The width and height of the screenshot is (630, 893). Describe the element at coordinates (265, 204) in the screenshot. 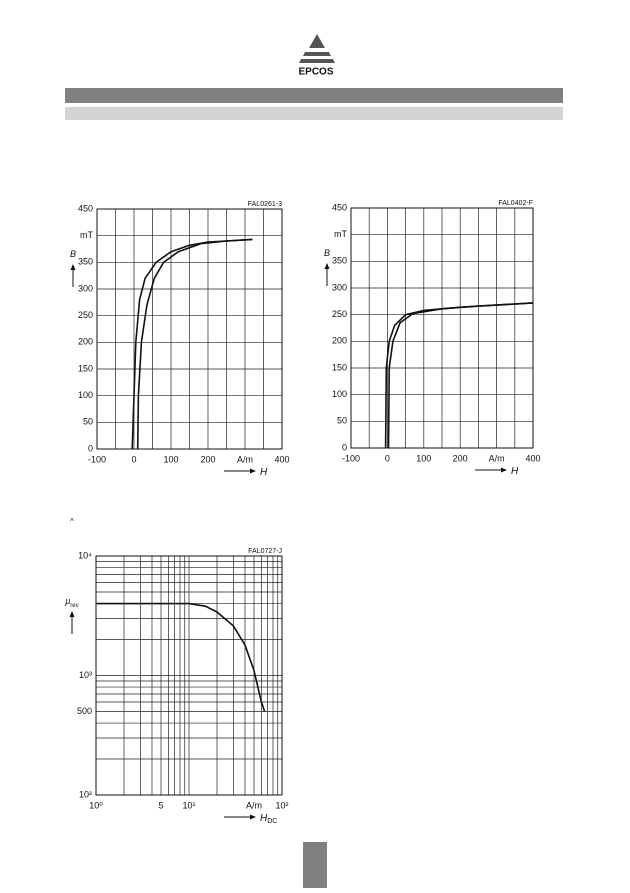

I see `chart-code: FAL0261-3` at that location.